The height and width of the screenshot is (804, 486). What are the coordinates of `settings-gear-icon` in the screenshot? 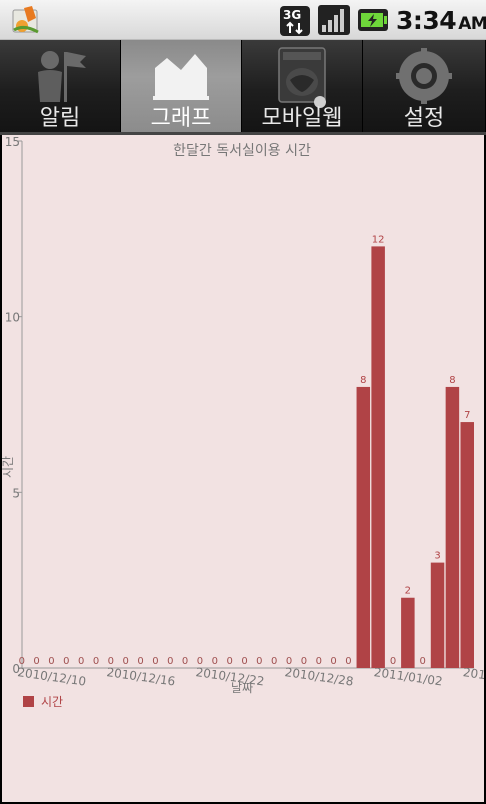 It's located at (424, 76).